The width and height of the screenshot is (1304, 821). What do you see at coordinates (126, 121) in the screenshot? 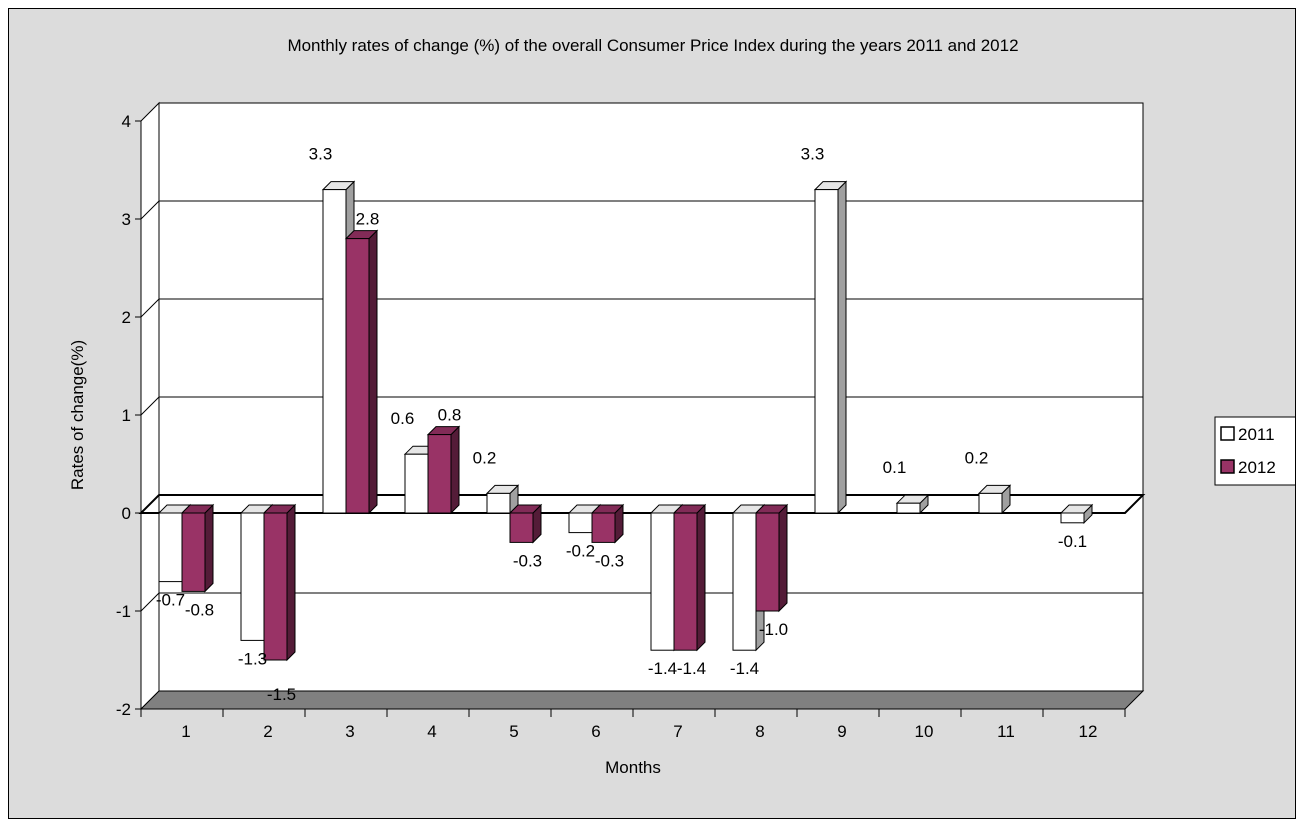
I see `y-tick-label-4: 4` at bounding box center [126, 121].